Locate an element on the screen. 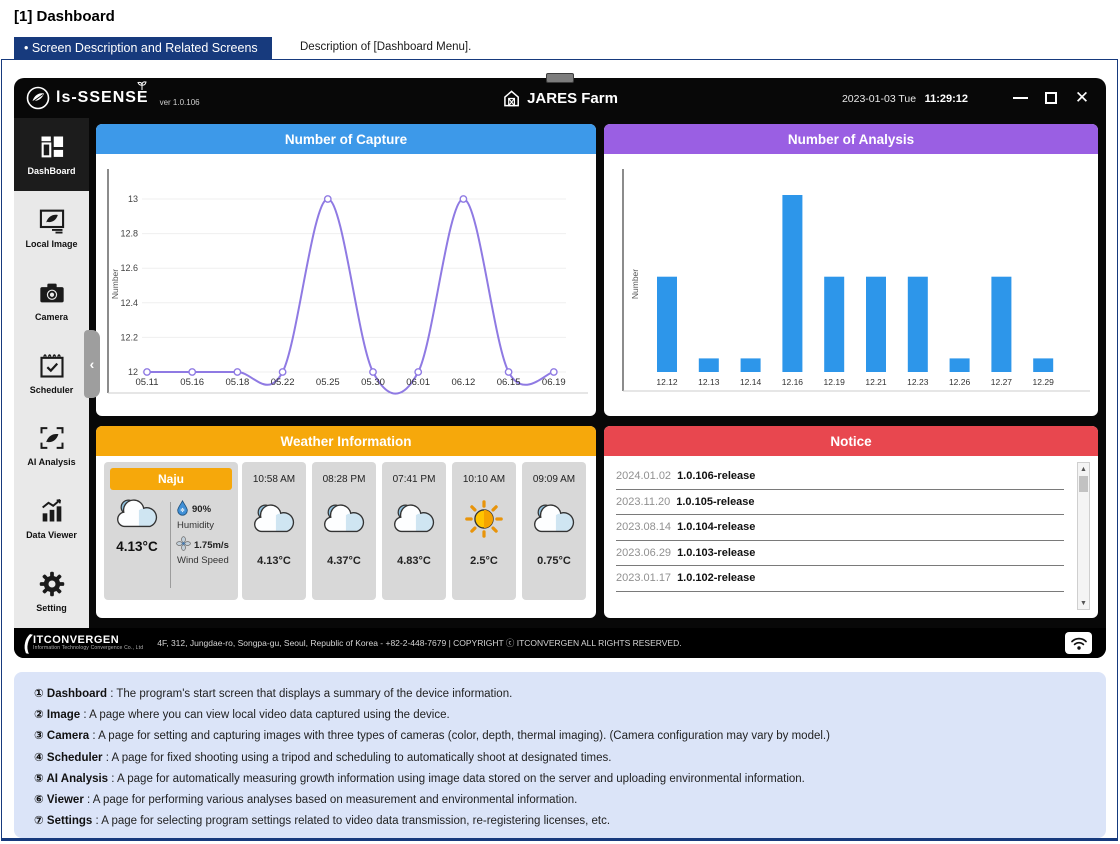 Image resolution: width=1120 pixels, height=844 pixels. notice-date: 2024.01.02 is located at coordinates (644, 476).